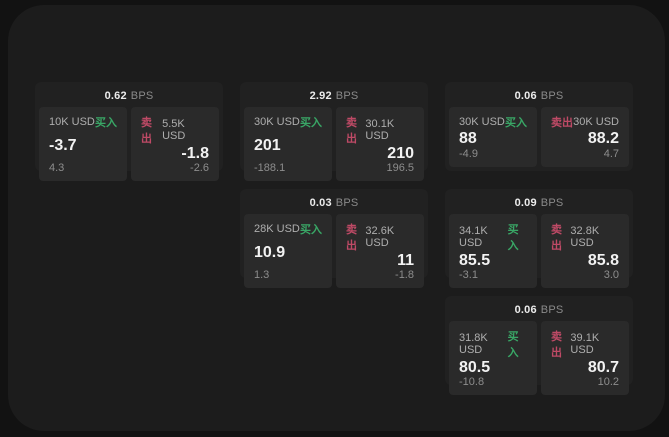  I want to click on sell-panel-header: 卖出 39.1K USD, so click(585, 344).